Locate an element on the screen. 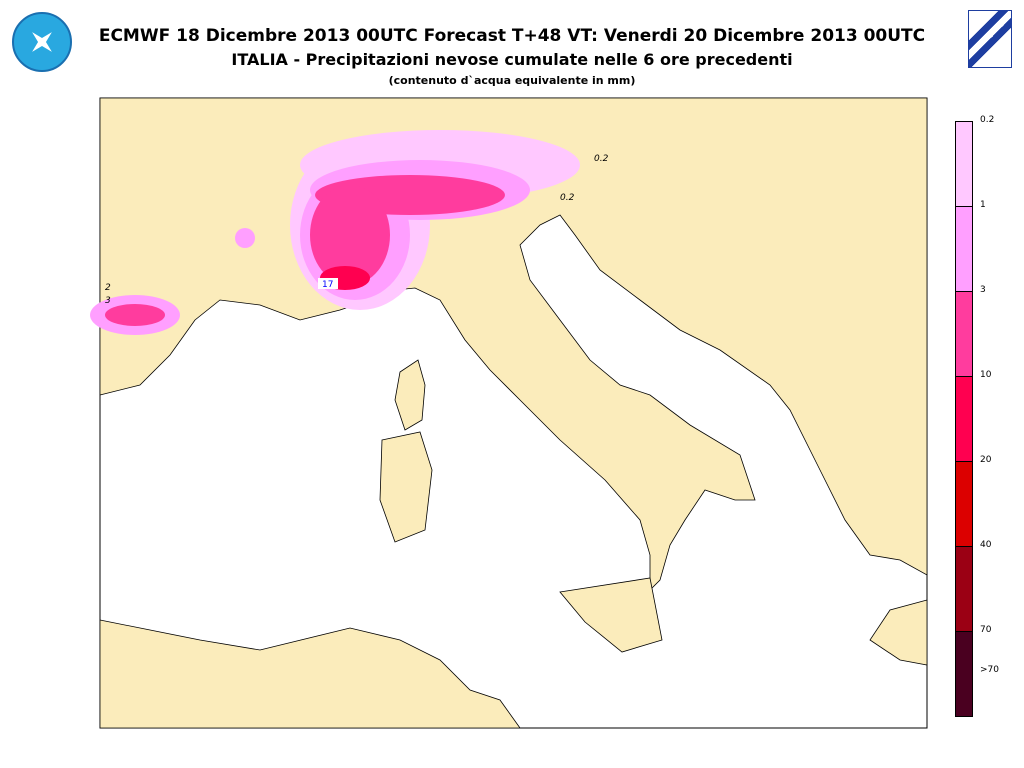 The height and width of the screenshot is (768, 1024). sicily is located at coordinates (611, 615).